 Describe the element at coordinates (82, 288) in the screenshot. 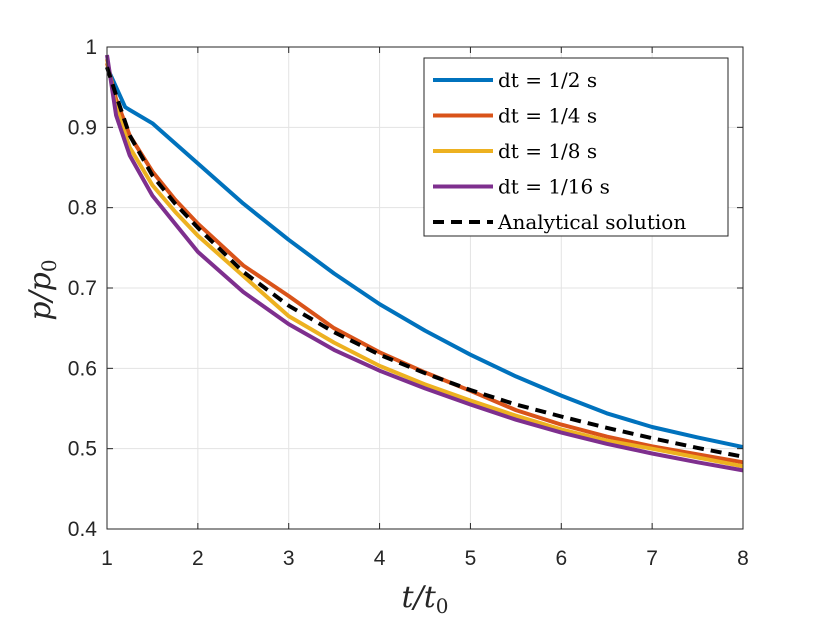

I see `y-tick-label: 0.7` at that location.